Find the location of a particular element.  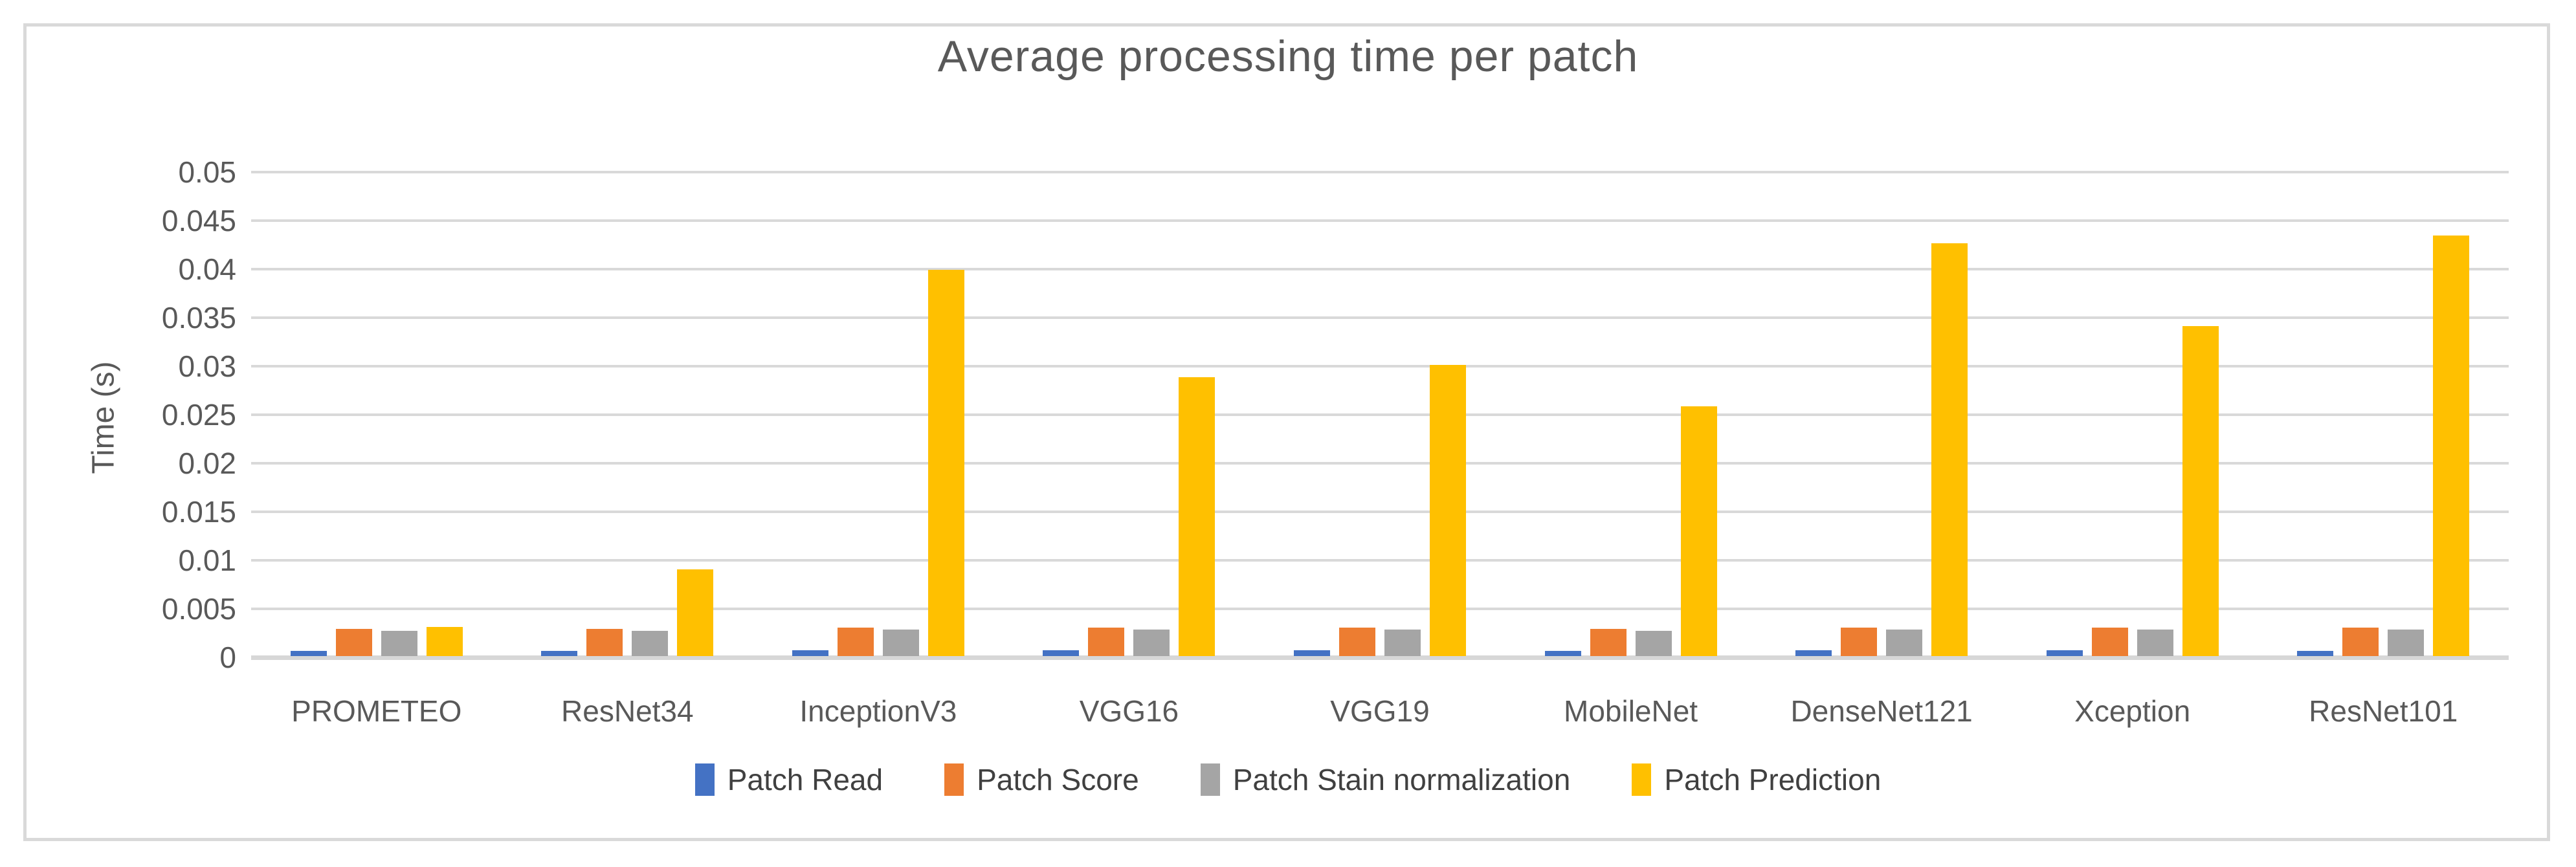

y-tick-label: 0.05 is located at coordinates (207, 172).